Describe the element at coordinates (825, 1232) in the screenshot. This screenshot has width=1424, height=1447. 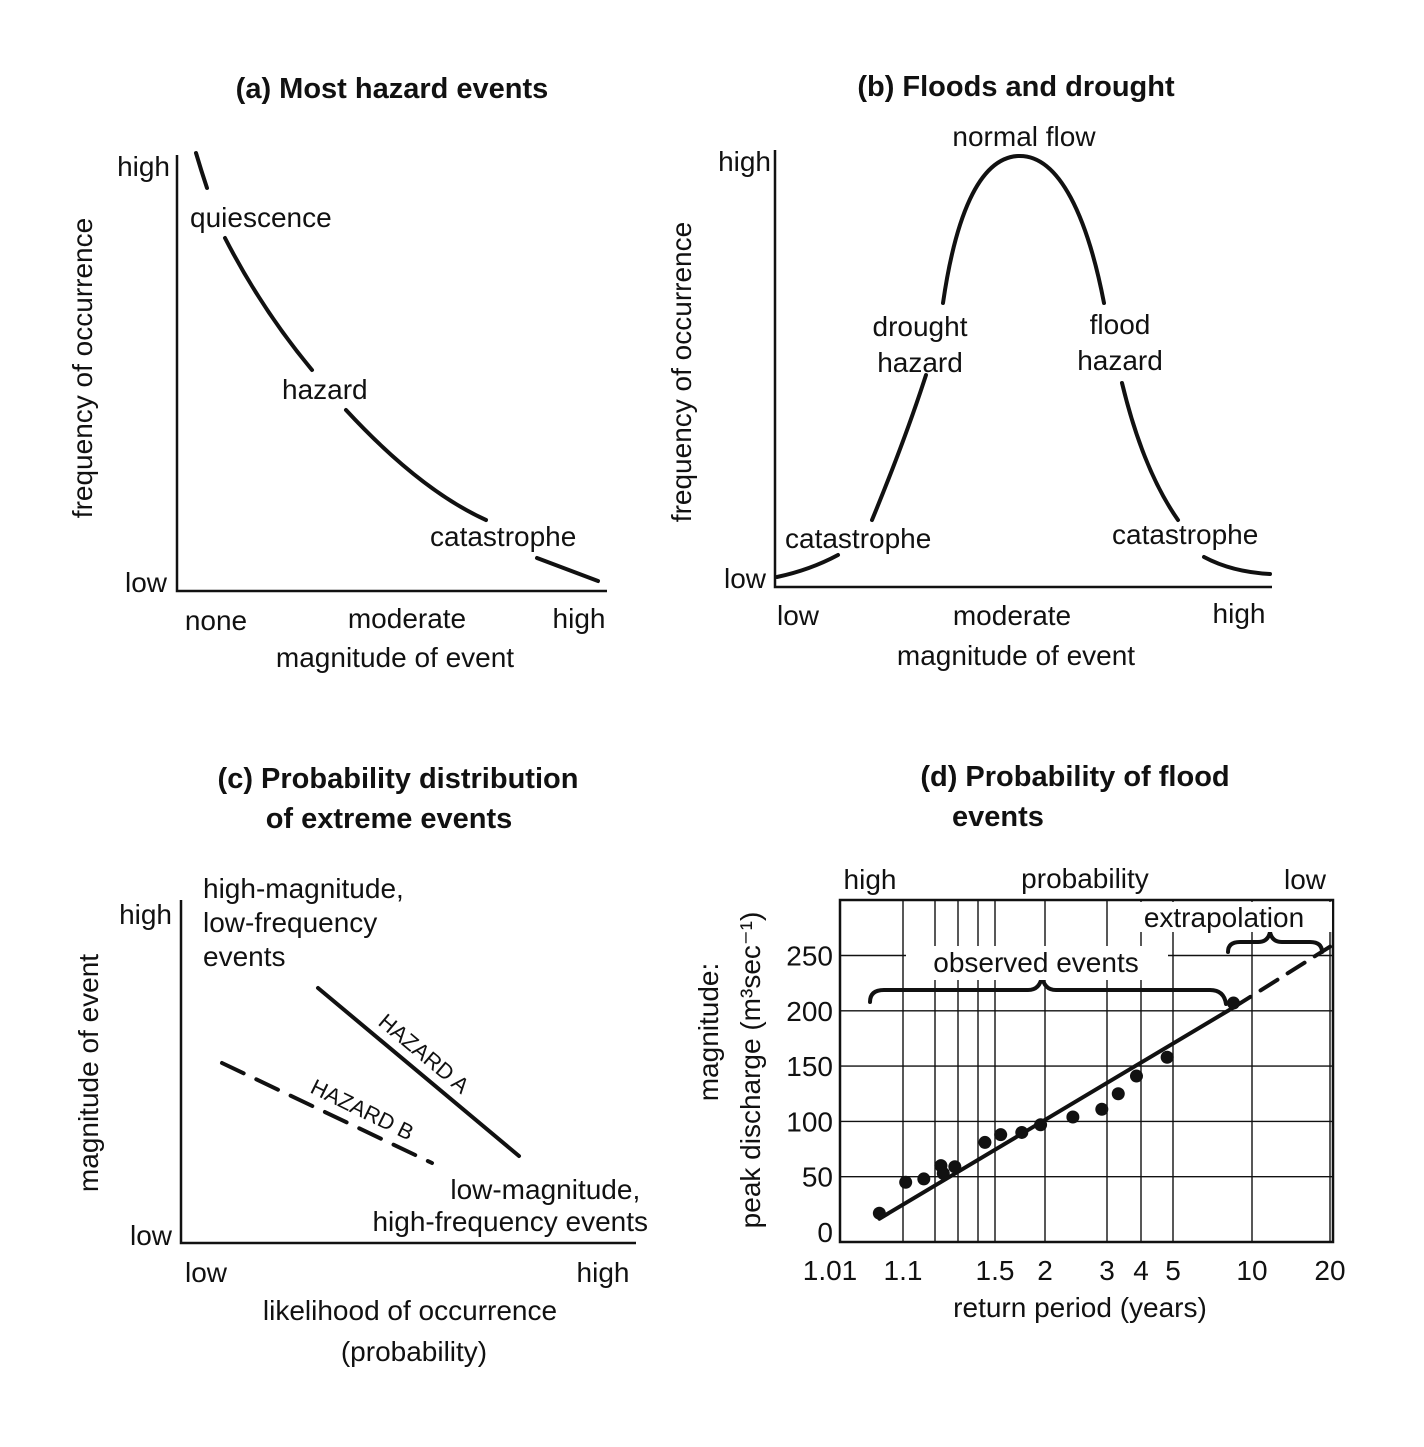
I see `y-tick-label: 0` at that location.